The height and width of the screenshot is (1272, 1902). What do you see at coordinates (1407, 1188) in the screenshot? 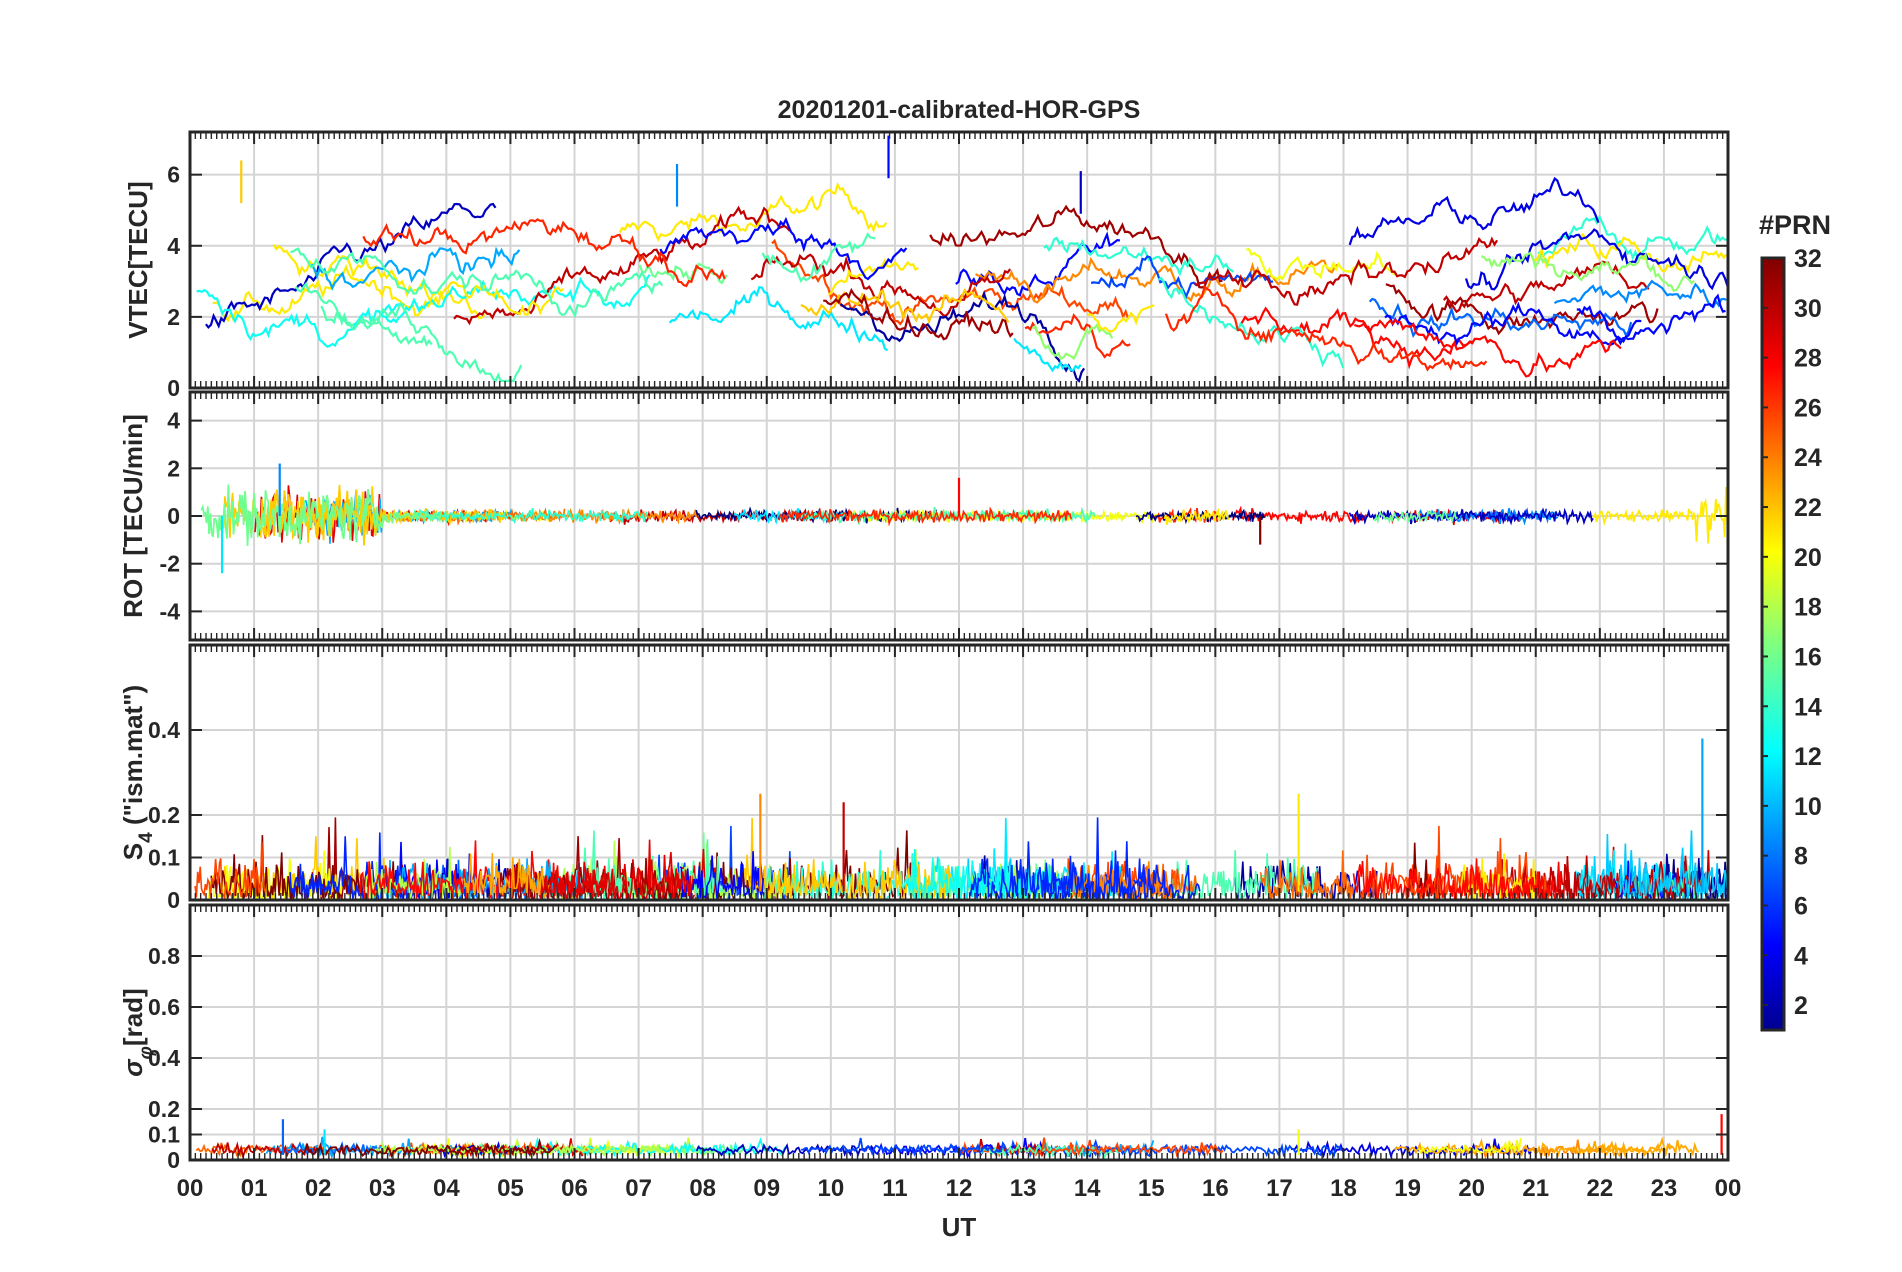
I see `x-tick-label: 19` at bounding box center [1407, 1188].